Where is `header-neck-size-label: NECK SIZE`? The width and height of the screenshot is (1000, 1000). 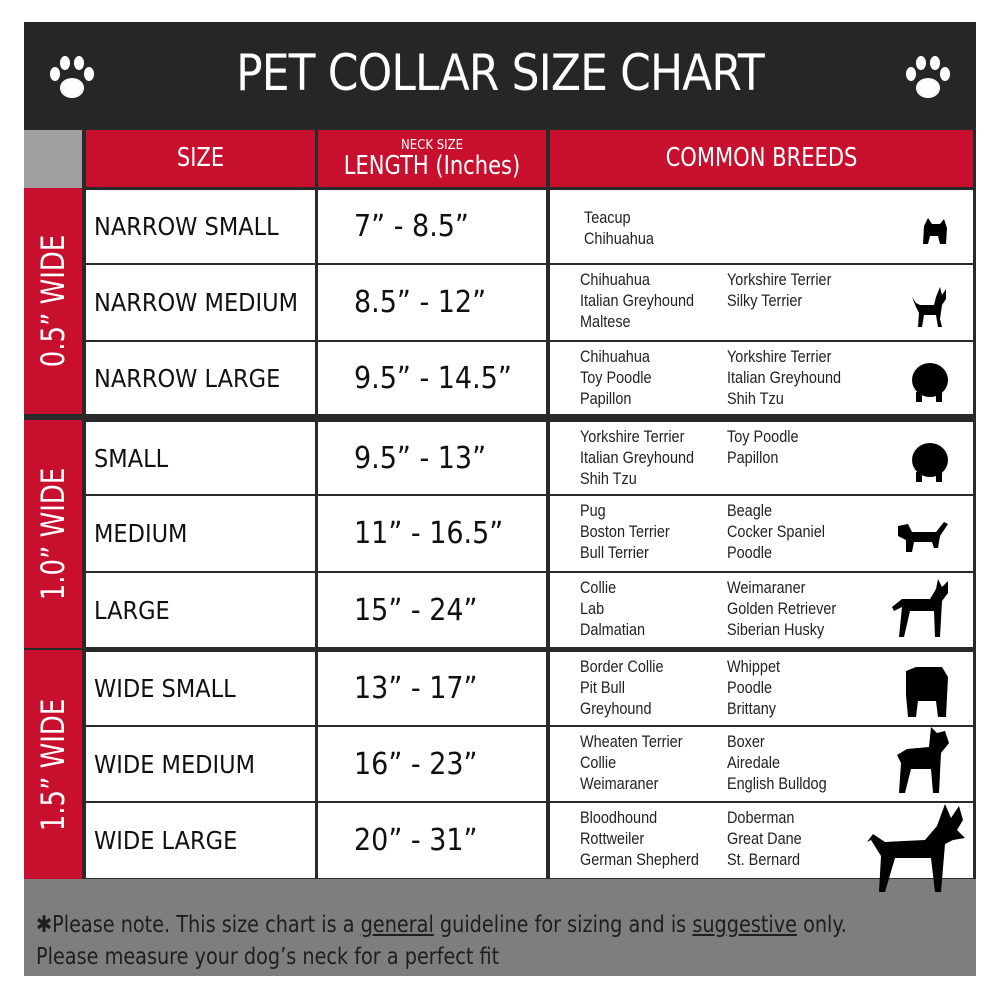 header-neck-size-label: NECK SIZE is located at coordinates (432, 145).